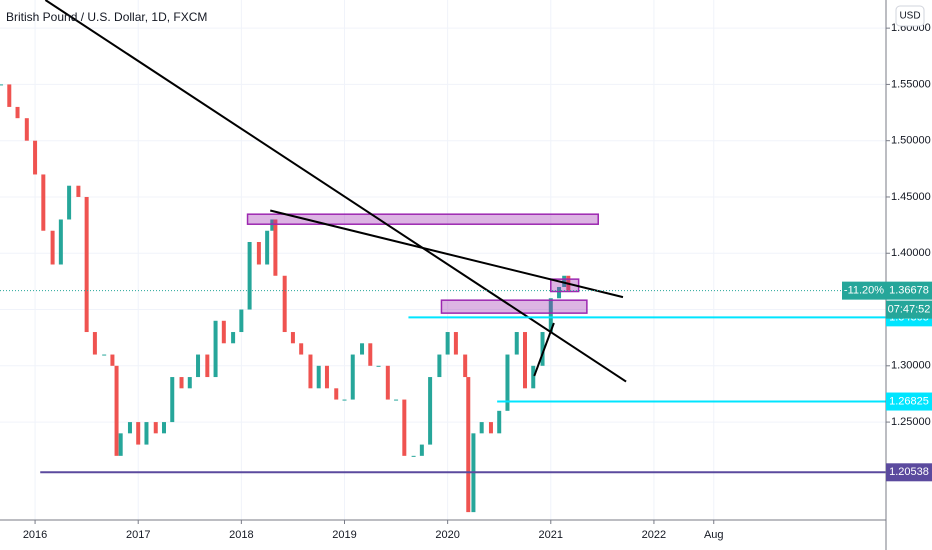 The height and width of the screenshot is (550, 932). Describe the element at coordinates (138, 535) in the screenshot. I see `x-tick-label: 2017` at that location.